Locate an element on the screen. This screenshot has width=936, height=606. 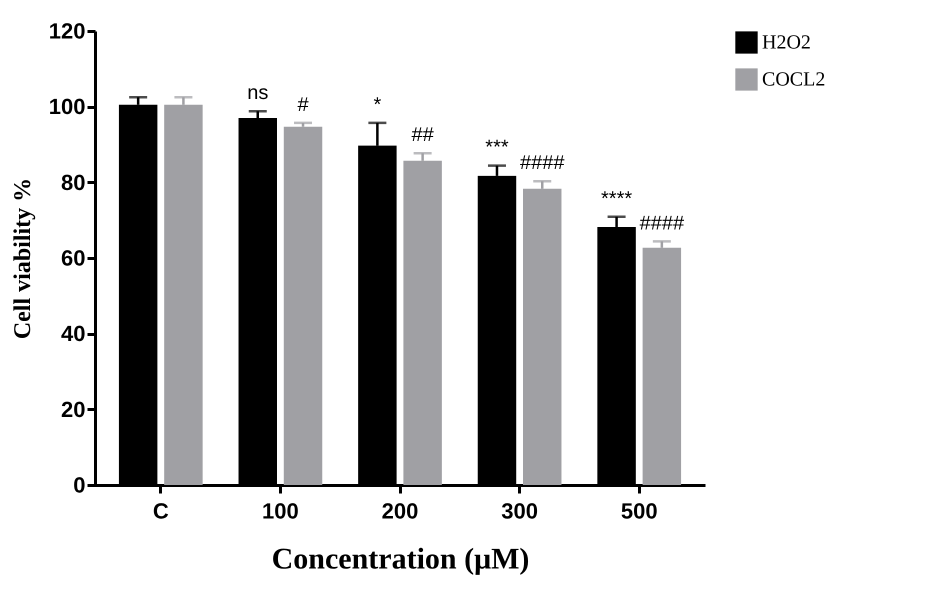
x-tick-label: 100 is located at coordinates (280, 511).